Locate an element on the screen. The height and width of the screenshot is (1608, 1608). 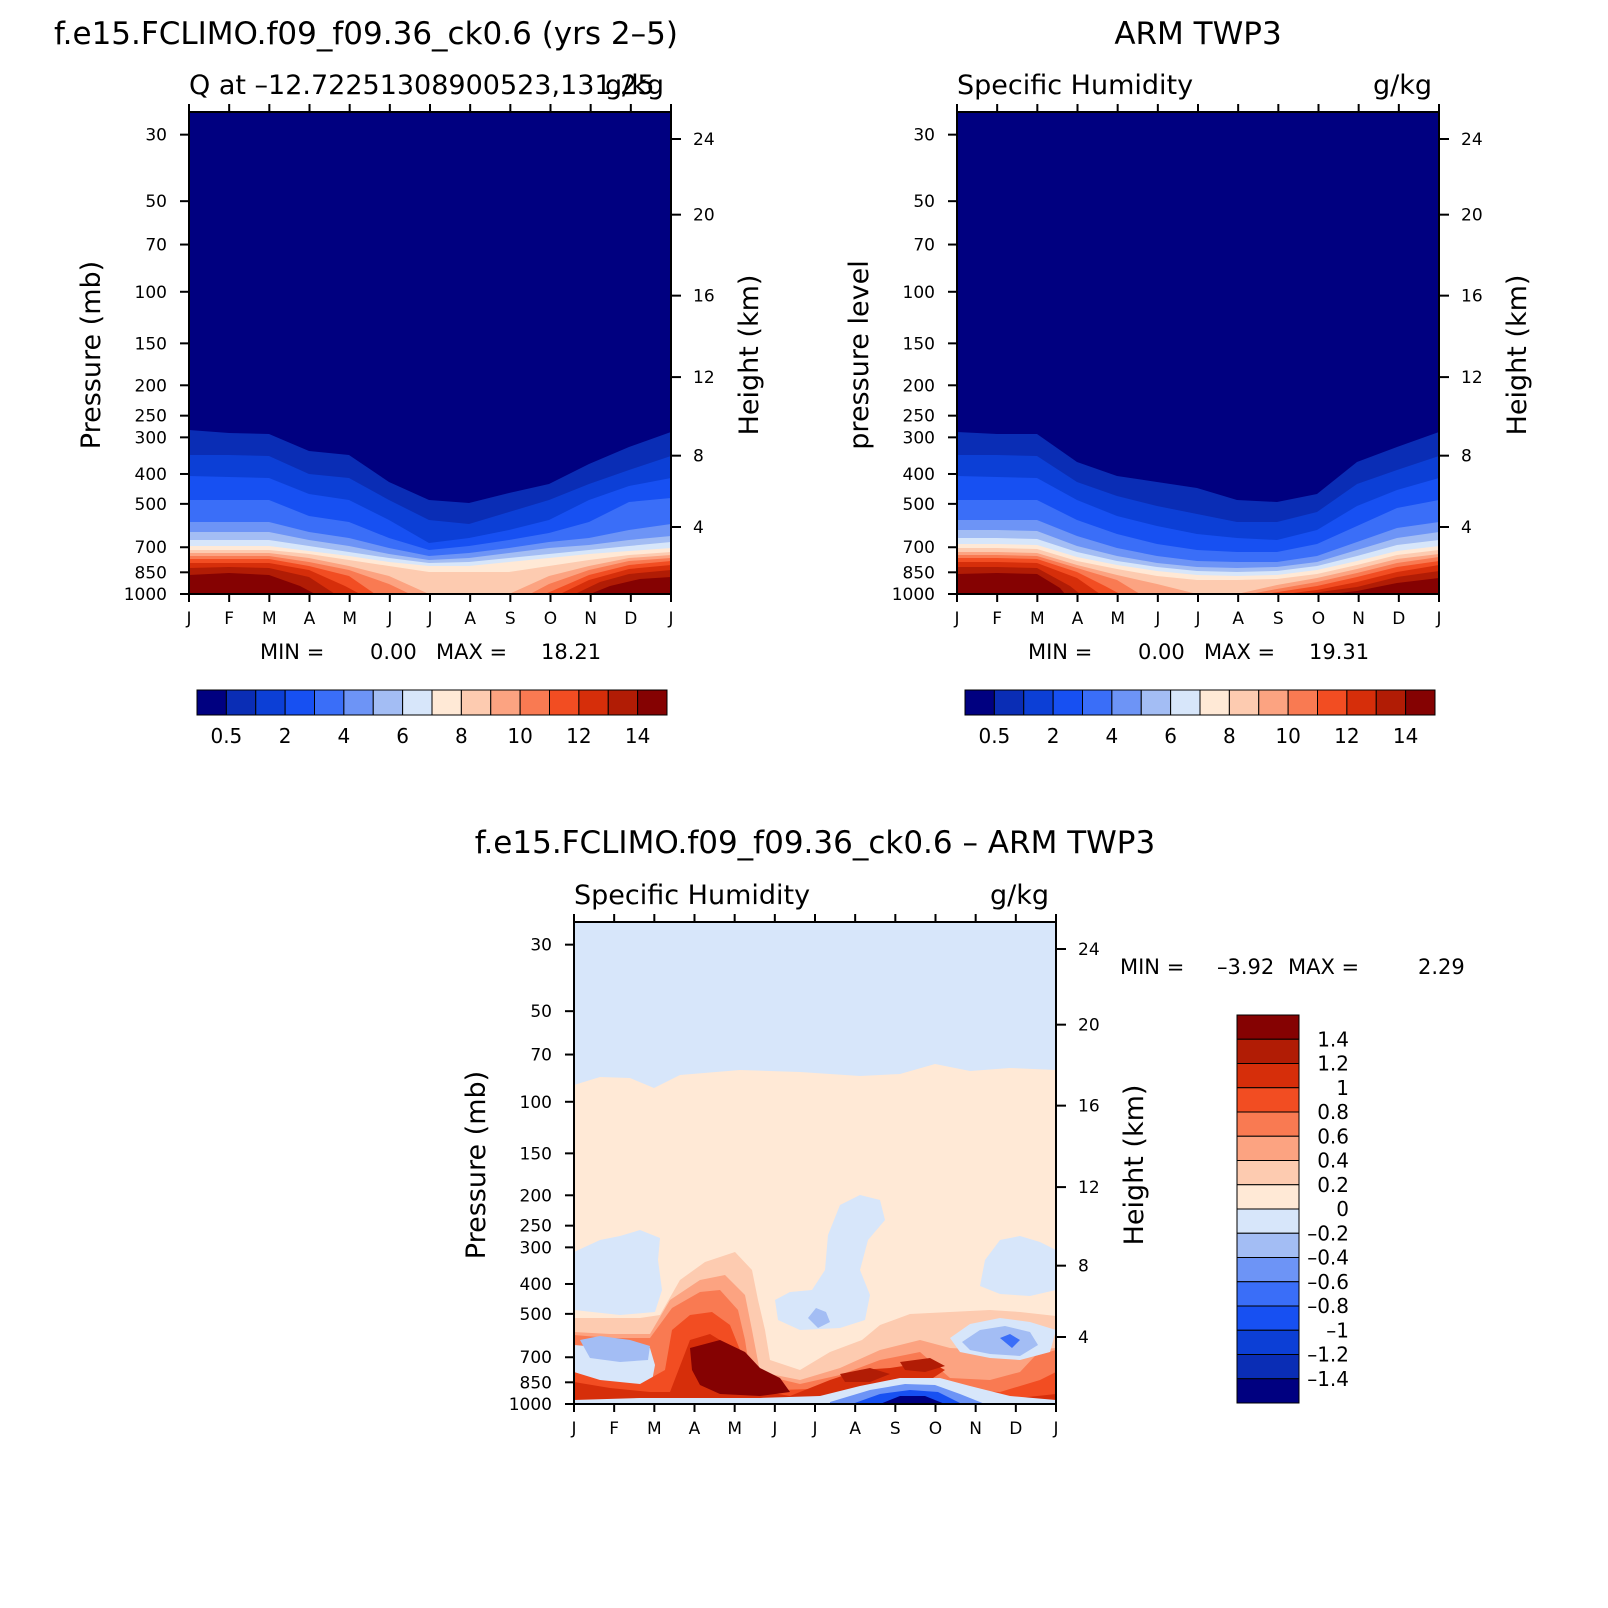
y2-axis-label: Height (km) is located at coordinates (749, 355).